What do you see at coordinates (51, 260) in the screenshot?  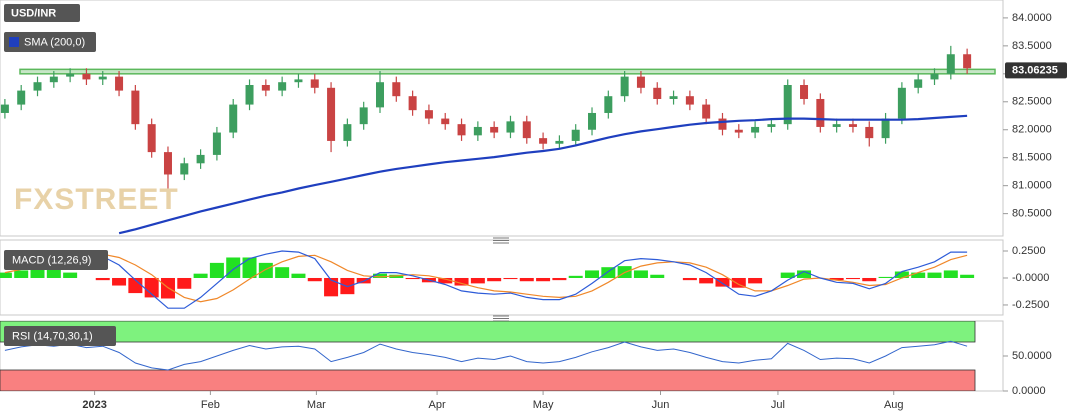 I see `macd-title: MACD (12,26,9)` at bounding box center [51, 260].